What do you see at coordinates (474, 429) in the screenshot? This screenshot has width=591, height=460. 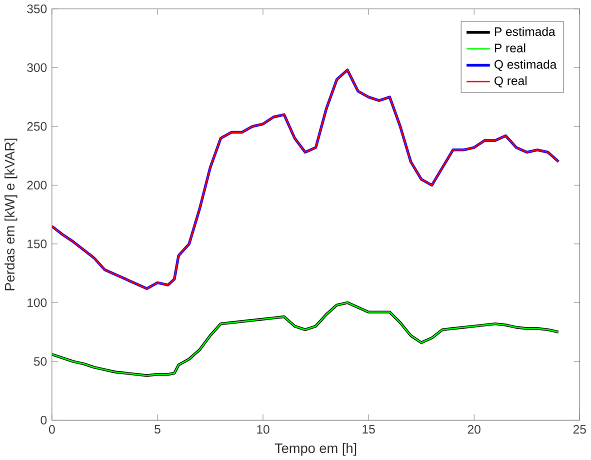 I see `x-tick-label: 20` at bounding box center [474, 429].